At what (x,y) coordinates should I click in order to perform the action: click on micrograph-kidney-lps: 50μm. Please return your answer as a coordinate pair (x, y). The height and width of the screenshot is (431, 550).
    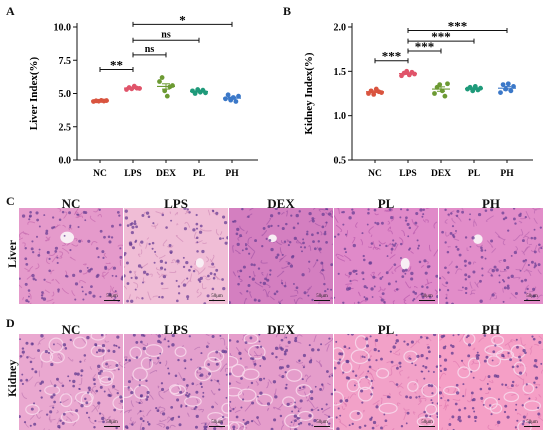
    Looking at the image, I should click on (176, 382).